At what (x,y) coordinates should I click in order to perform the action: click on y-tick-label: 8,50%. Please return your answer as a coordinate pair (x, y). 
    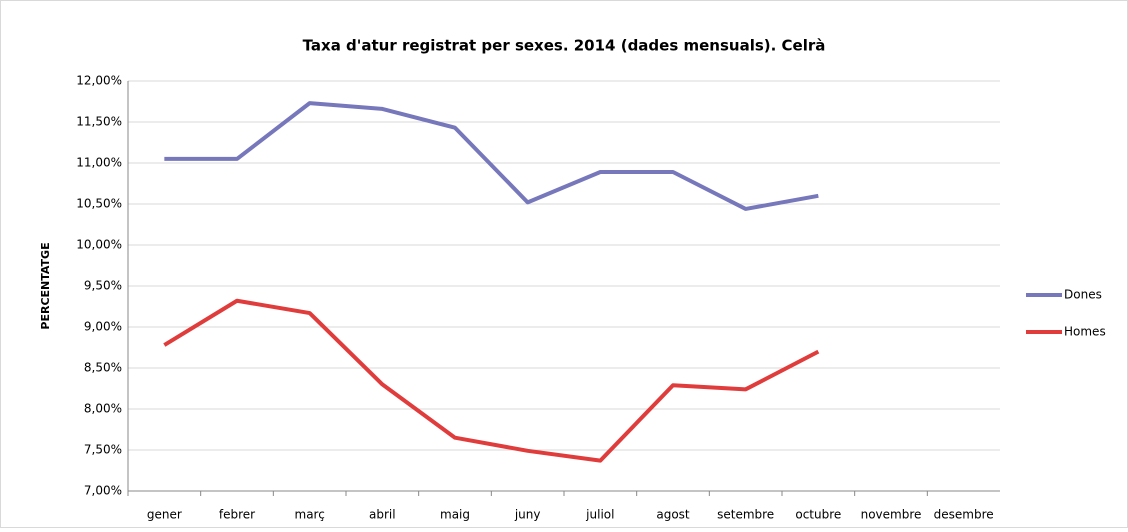
    Looking at the image, I should click on (103, 368).